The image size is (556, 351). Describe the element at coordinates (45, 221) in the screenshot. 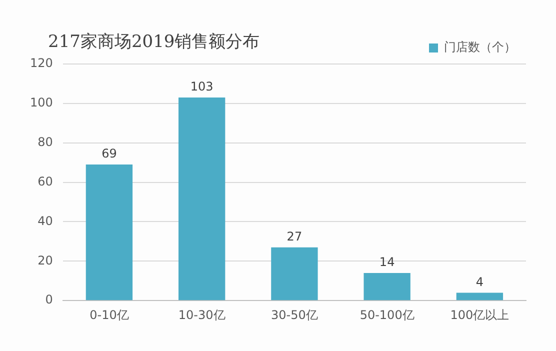

I see `y-tick-label: 40` at that location.